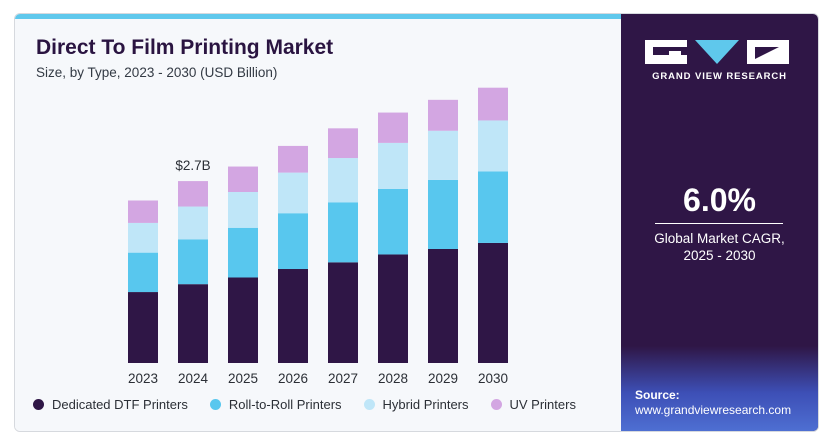  Describe the element at coordinates (185, 47) in the screenshot. I see `chart-title: Direct To Film Printing Market` at that location.